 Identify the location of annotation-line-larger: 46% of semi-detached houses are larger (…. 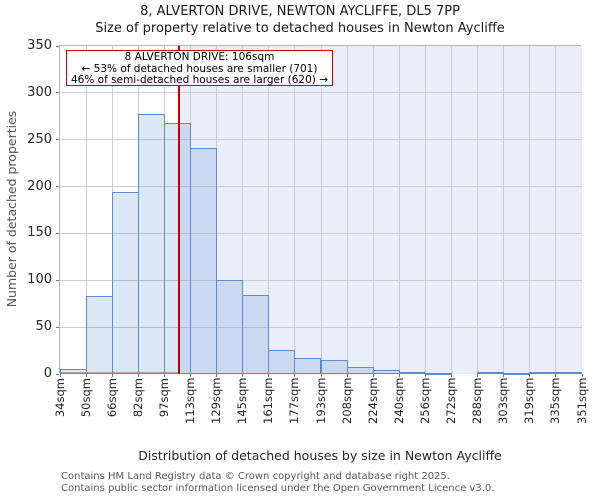
(199, 80).